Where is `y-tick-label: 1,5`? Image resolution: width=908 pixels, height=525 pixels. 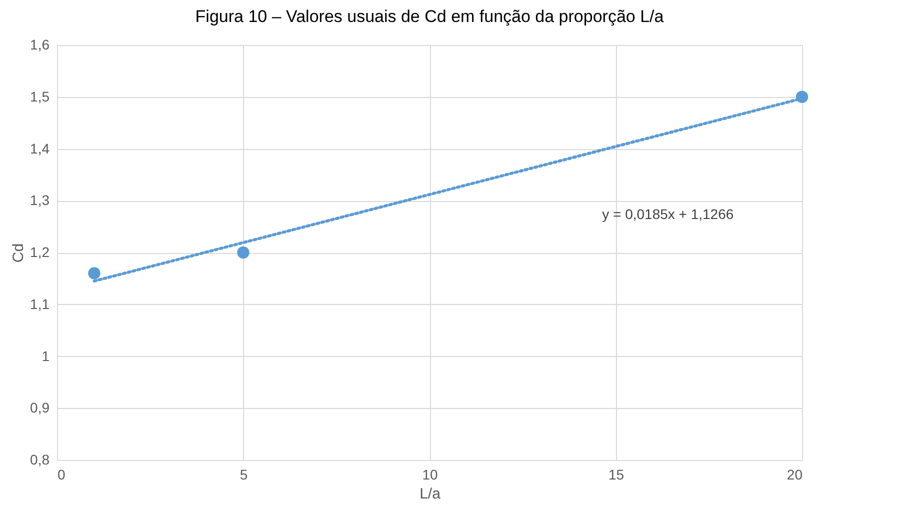 y-tick-label: 1,5 is located at coordinates (40, 96).